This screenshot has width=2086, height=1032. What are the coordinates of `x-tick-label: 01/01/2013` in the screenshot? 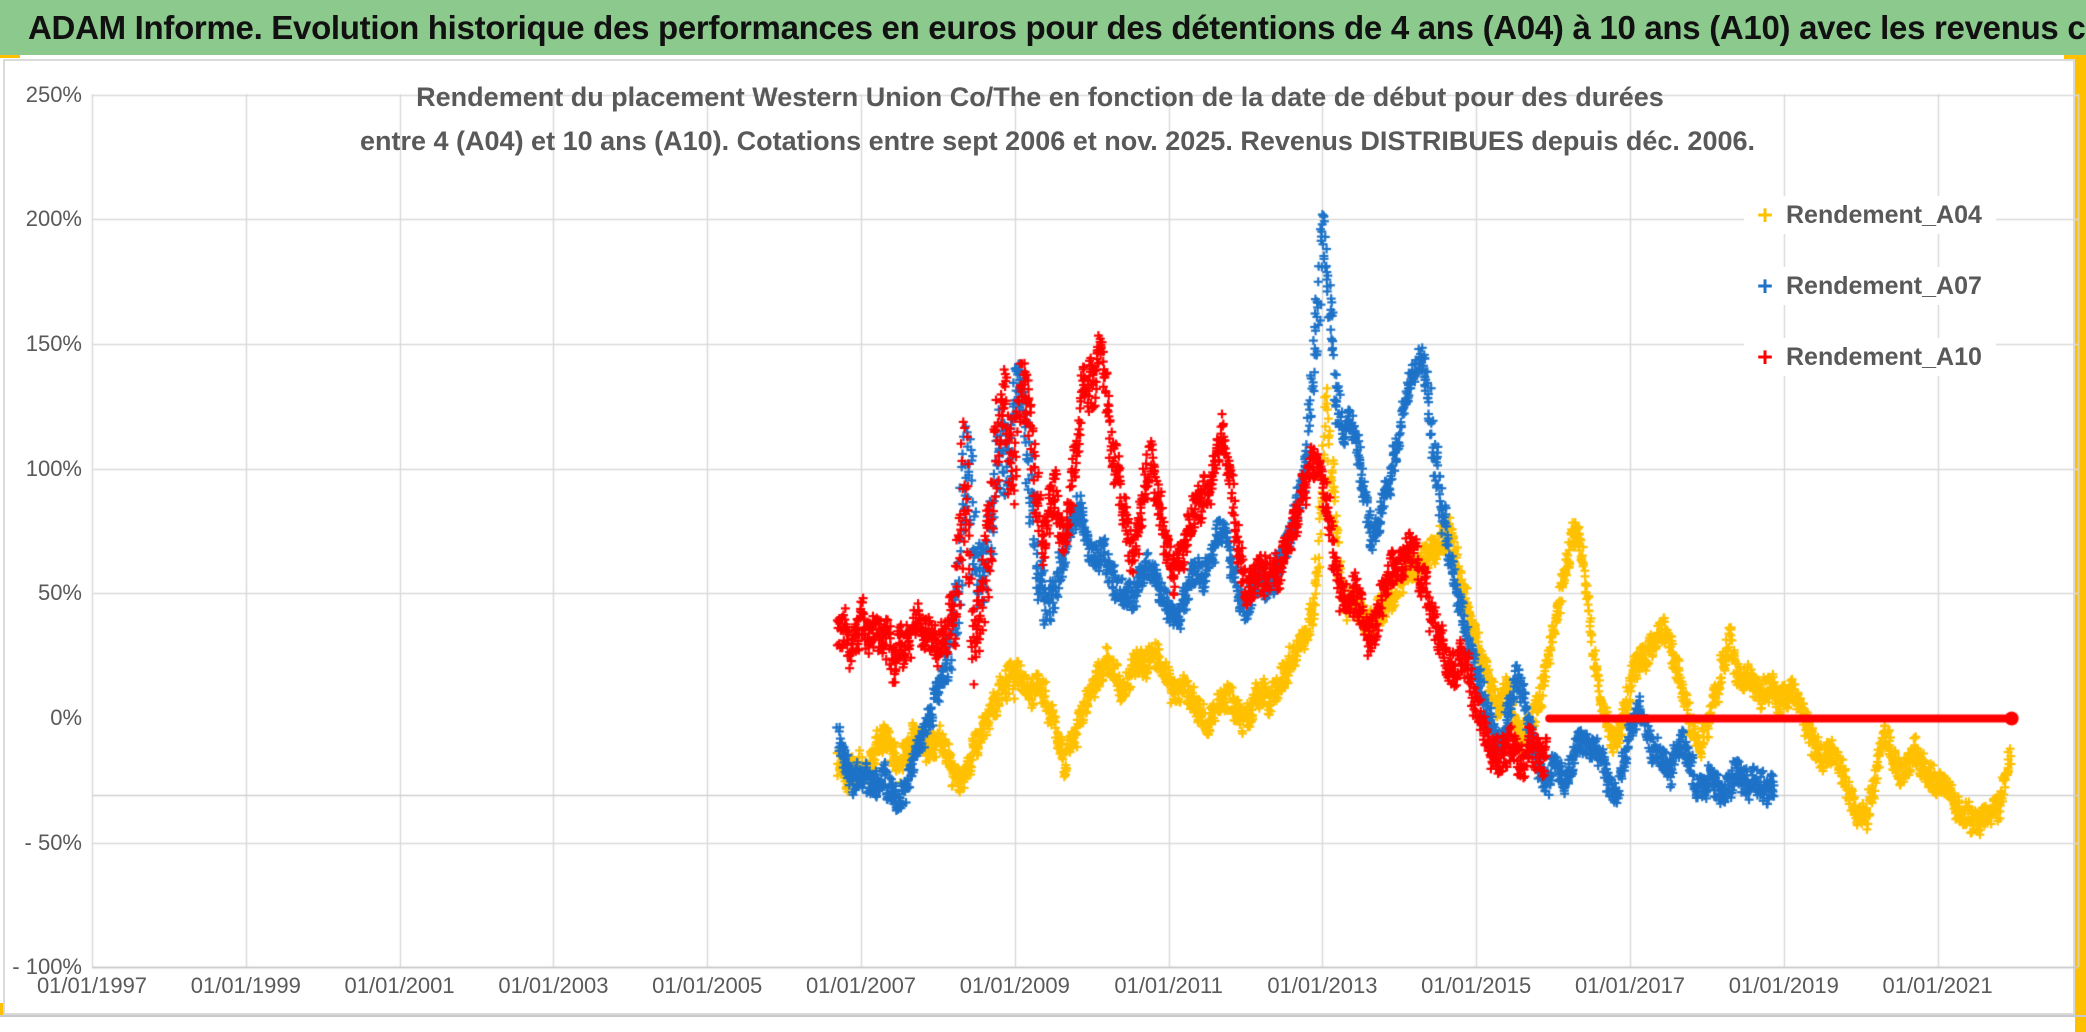 It's located at (1322, 985).